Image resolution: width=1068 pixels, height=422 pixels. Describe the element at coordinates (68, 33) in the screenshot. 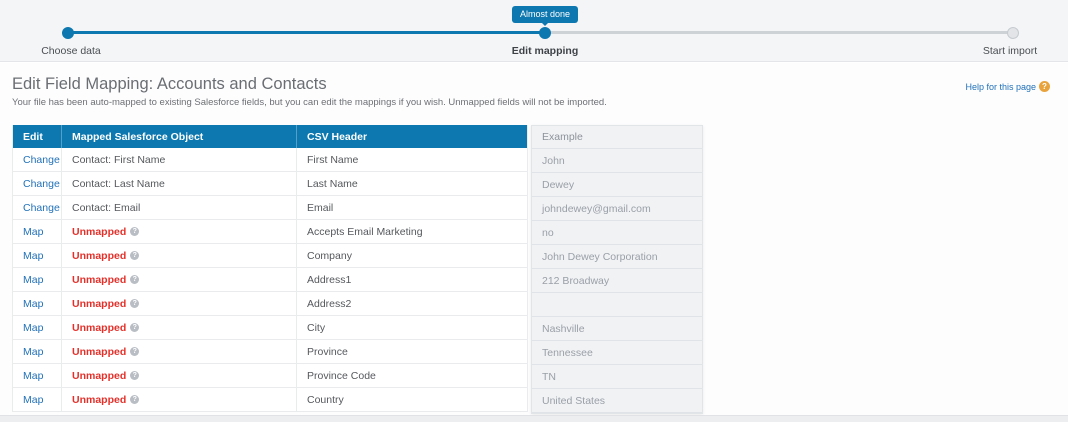

I see `step-dot-choose-data` at that location.